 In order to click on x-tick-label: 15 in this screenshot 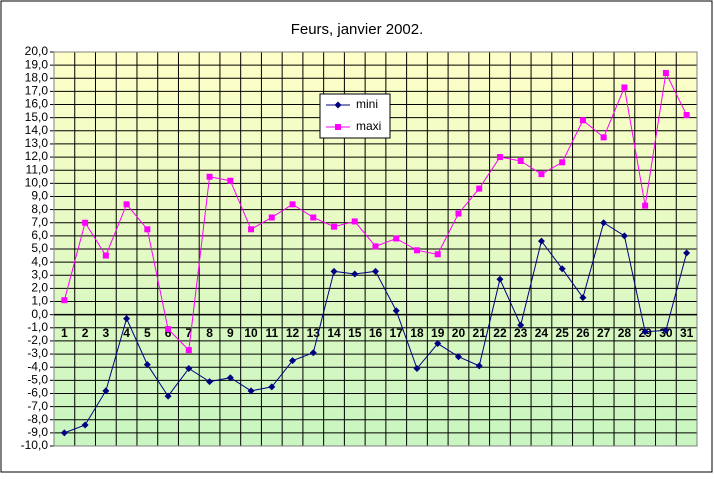, I will do `click(355, 333)`.